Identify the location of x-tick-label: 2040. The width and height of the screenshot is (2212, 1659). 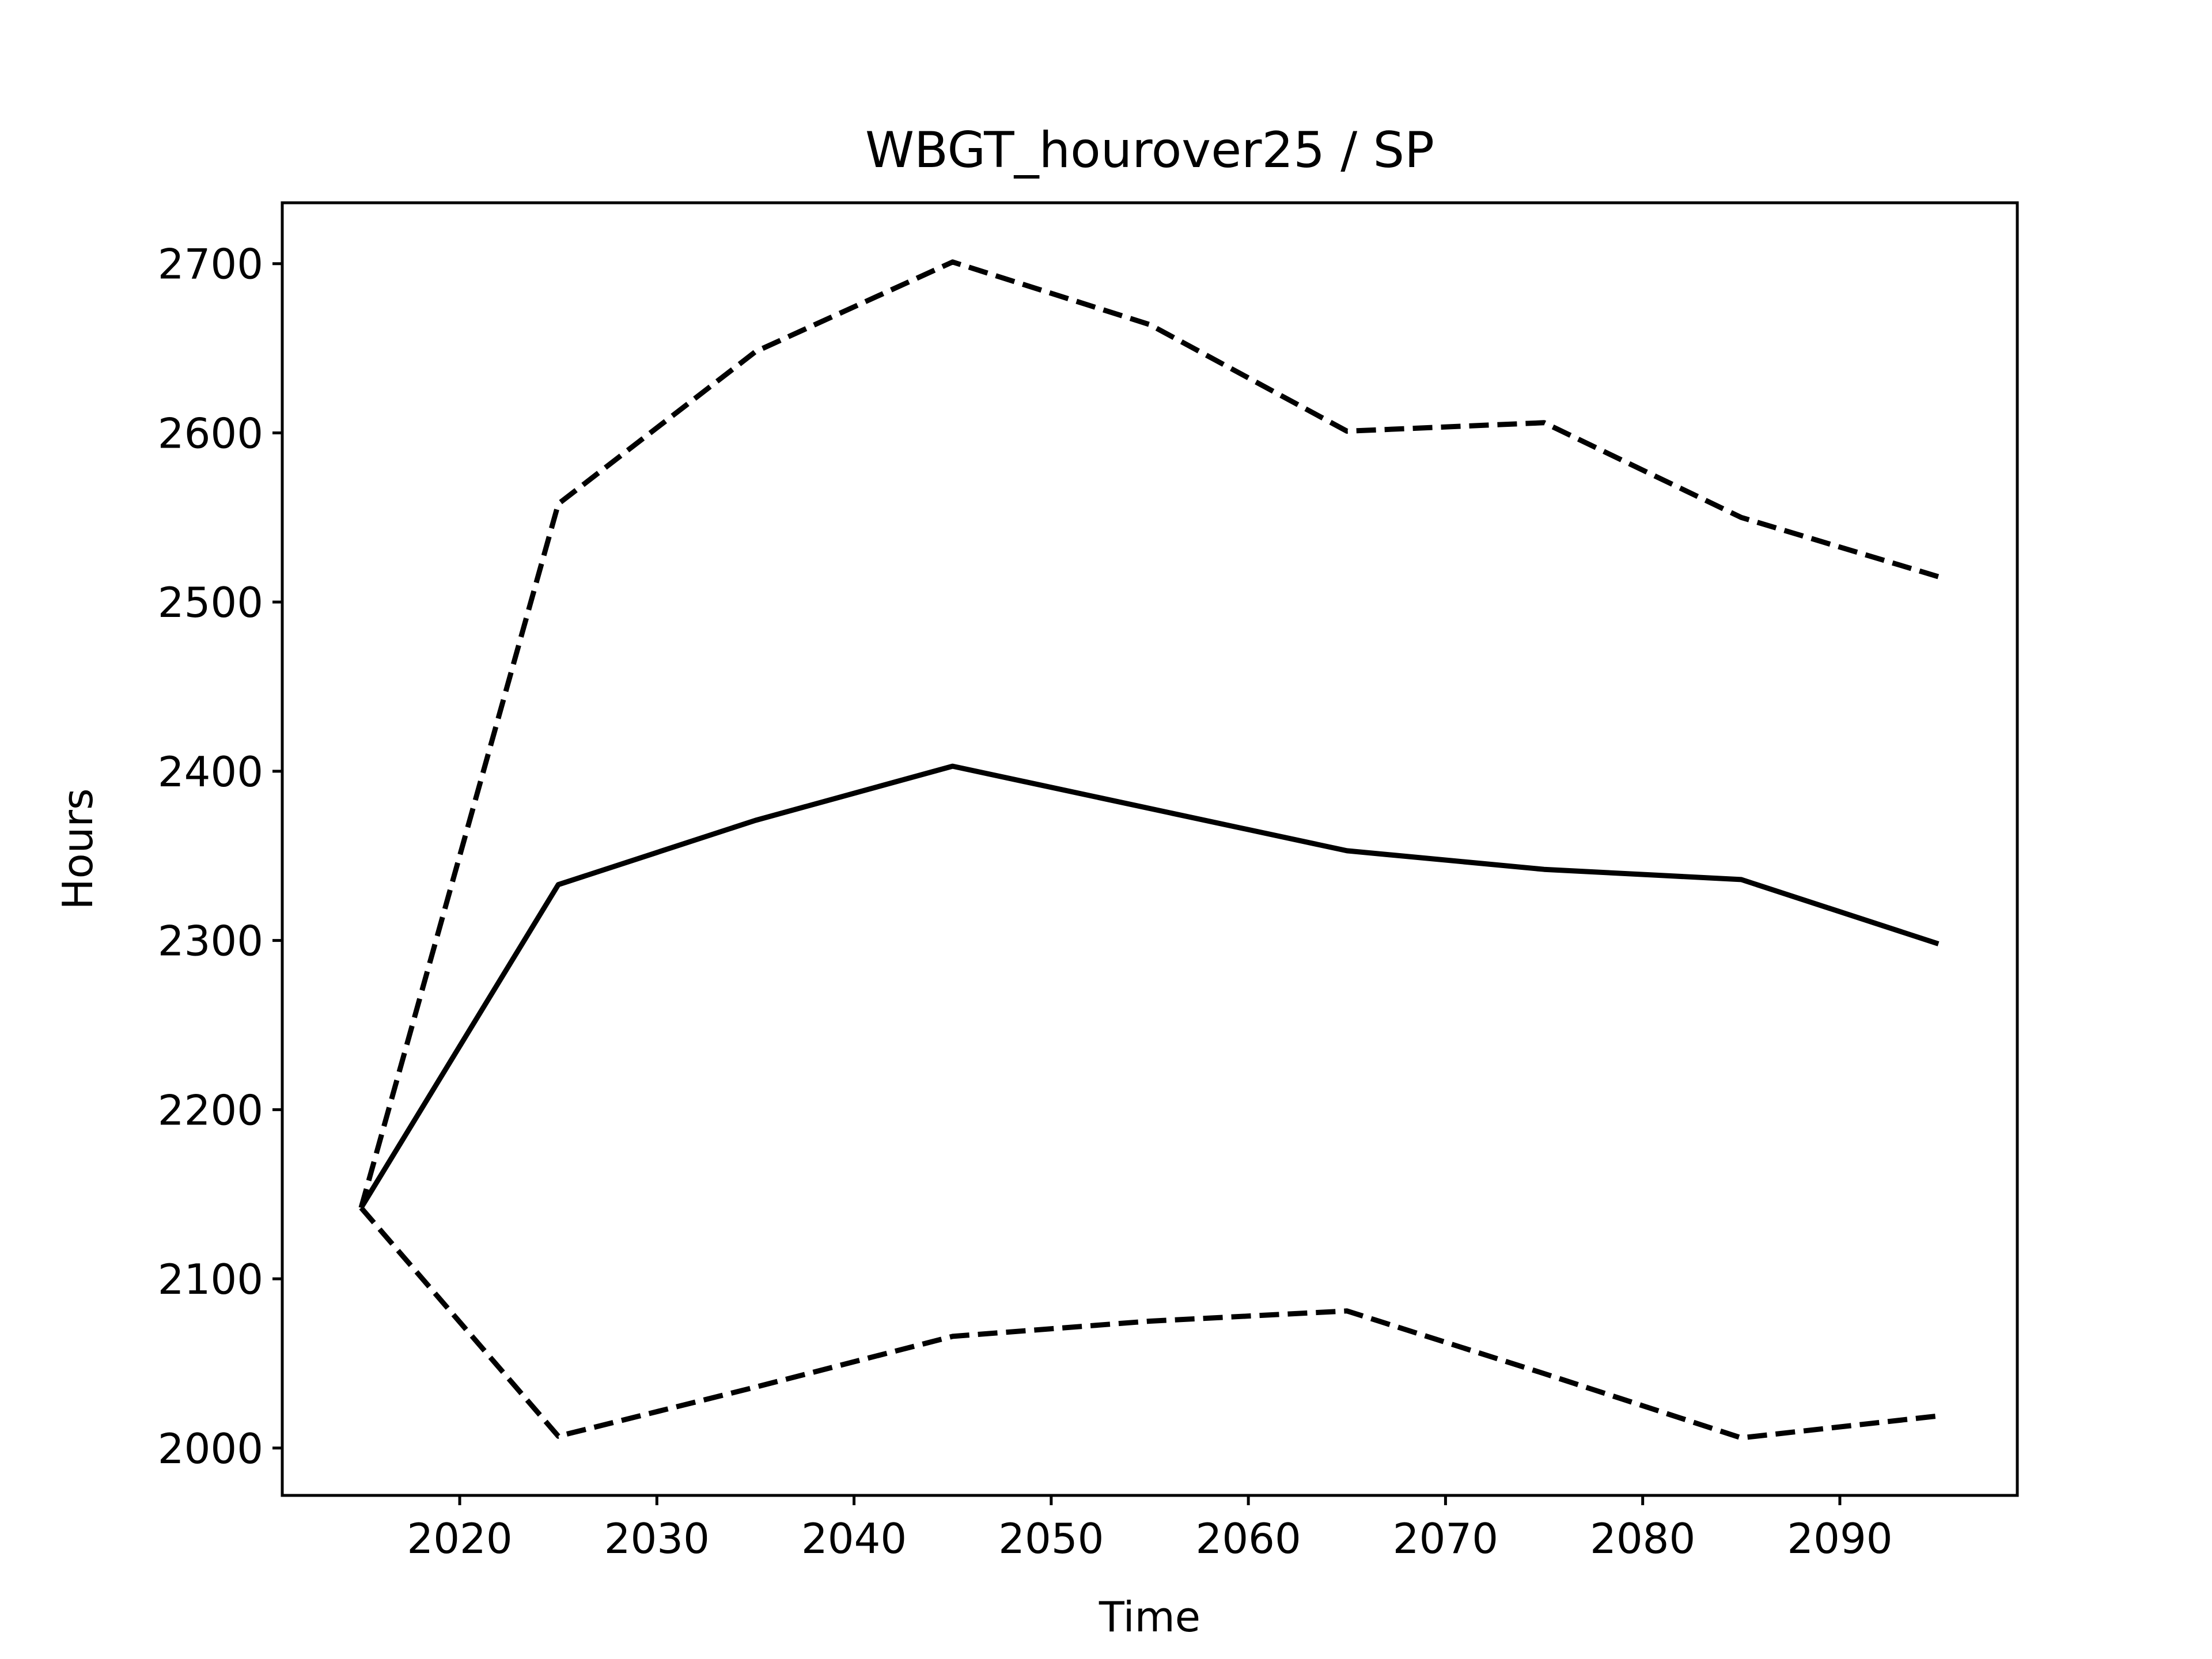
(854, 1538).